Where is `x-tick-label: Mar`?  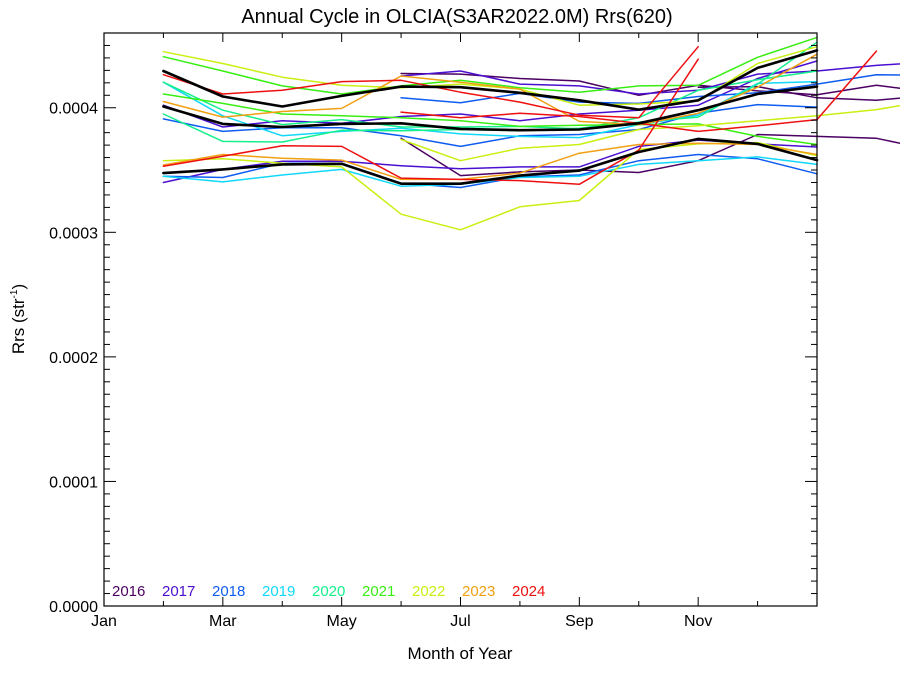
x-tick-label: Mar is located at coordinates (223, 621).